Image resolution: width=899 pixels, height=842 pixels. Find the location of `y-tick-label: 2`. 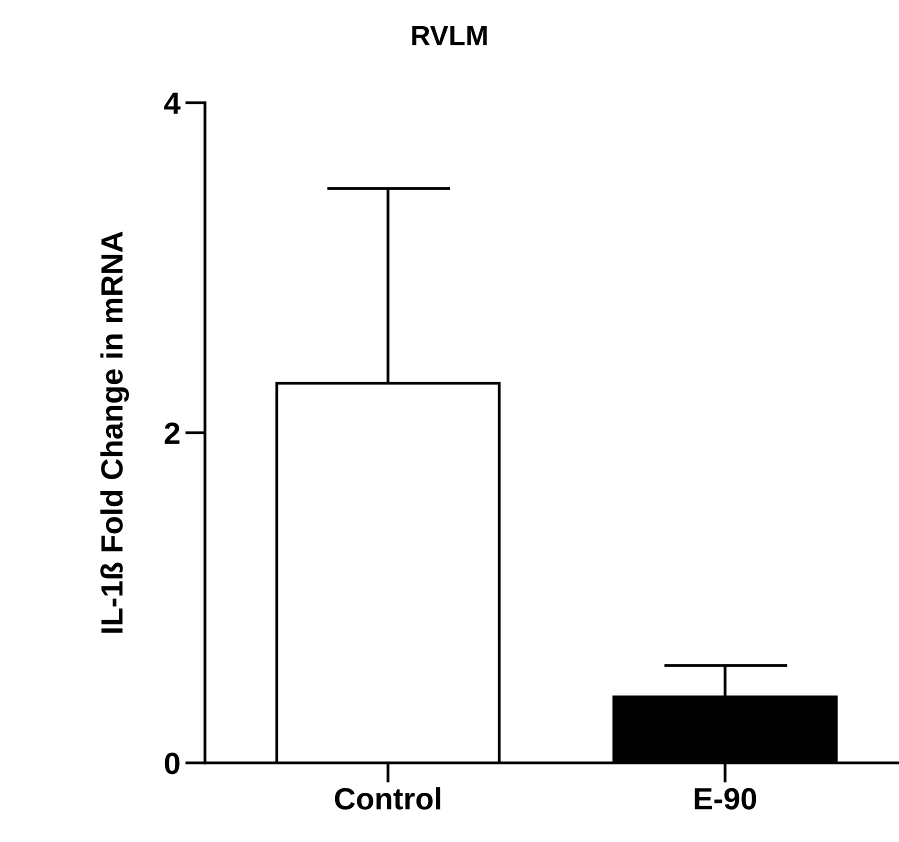

y-tick-label: 2 is located at coordinates (172, 433).